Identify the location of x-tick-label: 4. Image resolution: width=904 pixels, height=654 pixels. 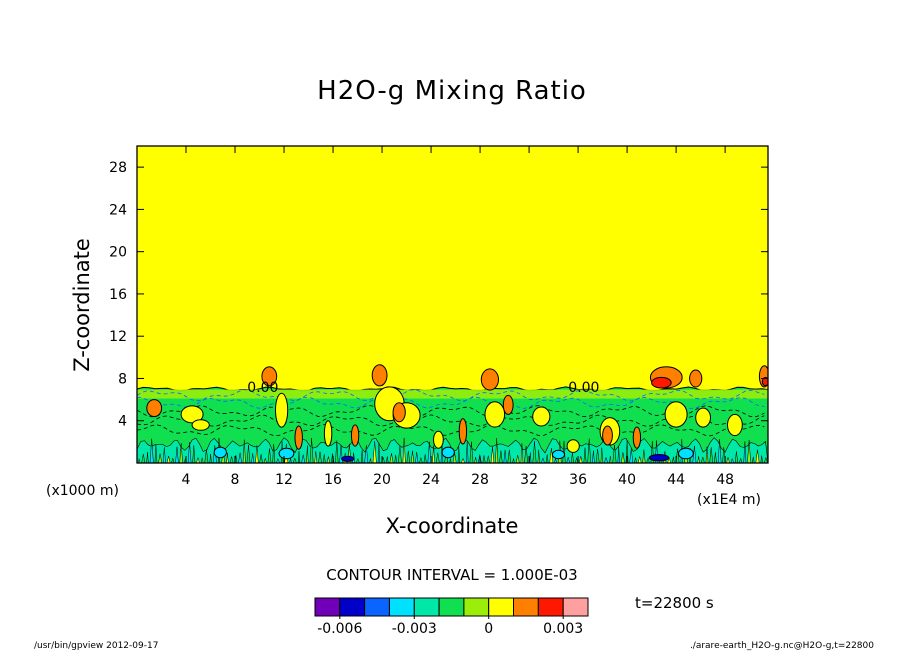
(186, 480).